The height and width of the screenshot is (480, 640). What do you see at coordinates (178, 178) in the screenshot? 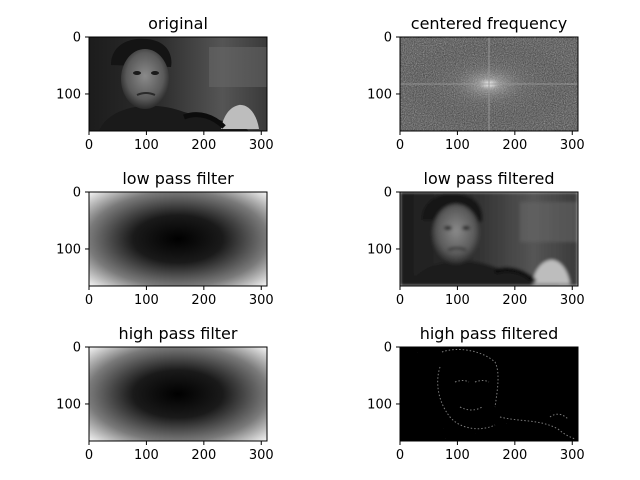
I see `subplot-title: low pass filter` at bounding box center [178, 178].